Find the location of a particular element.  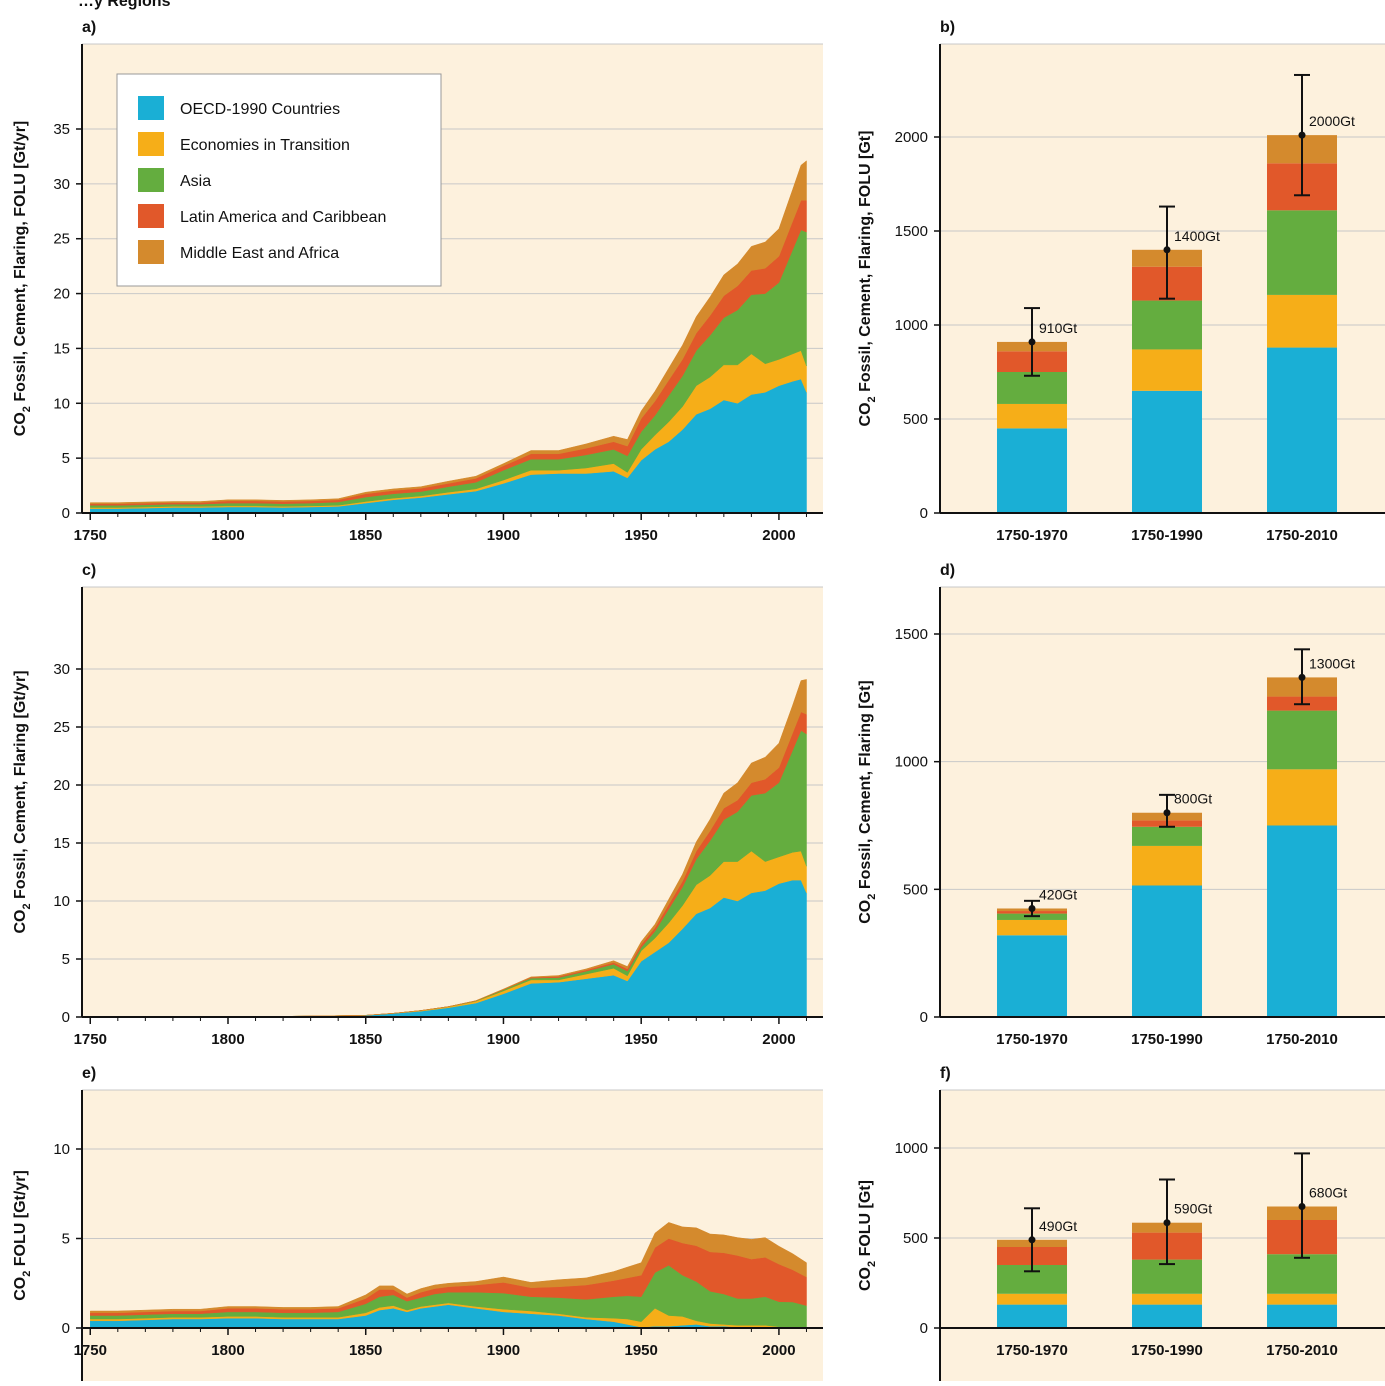

legend-label: Middle East and Africa is located at coordinates (259, 253).